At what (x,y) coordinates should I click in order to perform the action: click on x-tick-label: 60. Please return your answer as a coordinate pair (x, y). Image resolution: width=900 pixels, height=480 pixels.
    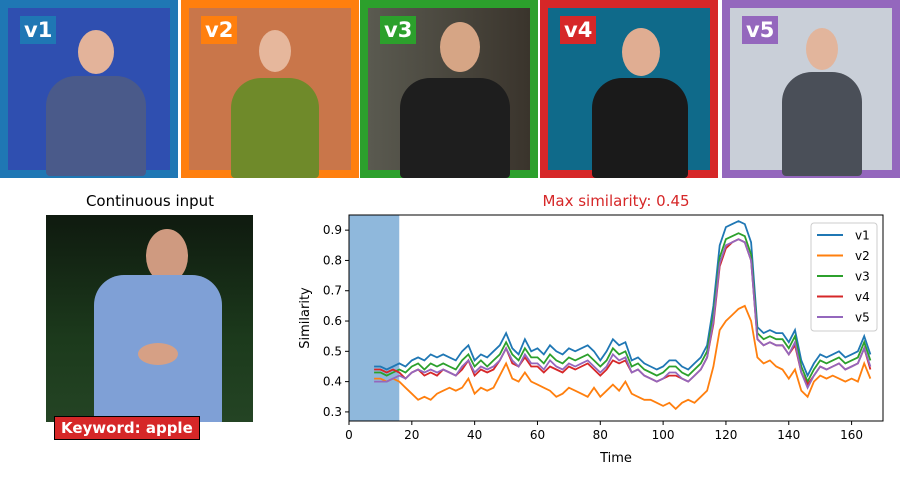
    Looking at the image, I should click on (537, 435).